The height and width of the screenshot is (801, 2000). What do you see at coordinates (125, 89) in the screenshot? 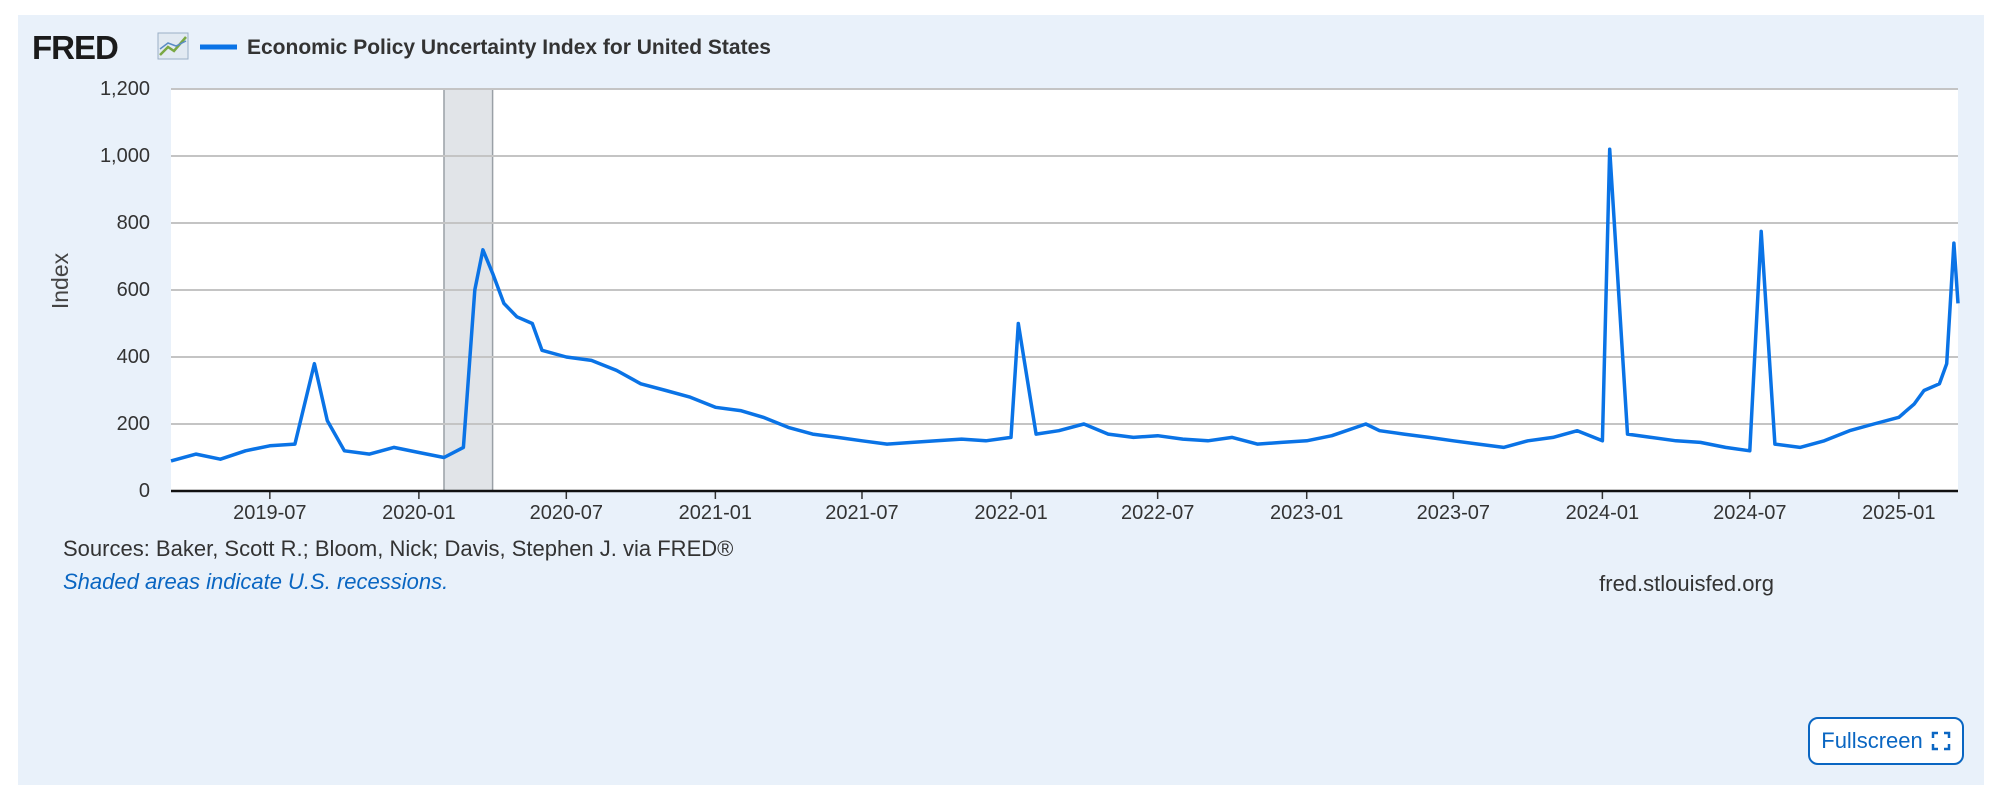
I see `y-tick-label: 1,200` at bounding box center [125, 89].